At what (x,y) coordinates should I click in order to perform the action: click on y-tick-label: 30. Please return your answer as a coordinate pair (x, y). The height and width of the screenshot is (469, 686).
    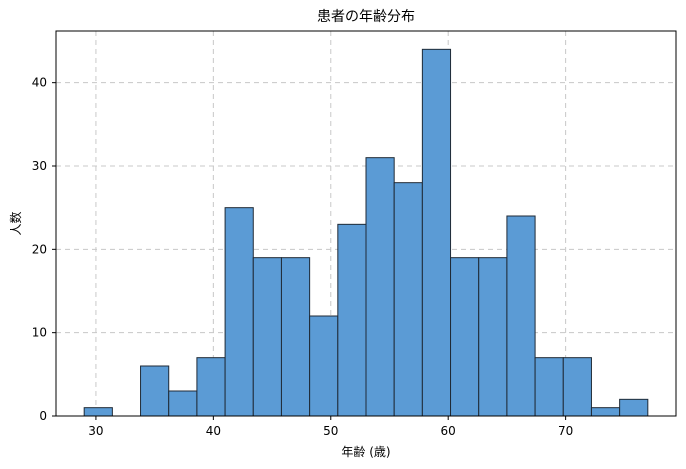
    Looking at the image, I should click on (39, 166).